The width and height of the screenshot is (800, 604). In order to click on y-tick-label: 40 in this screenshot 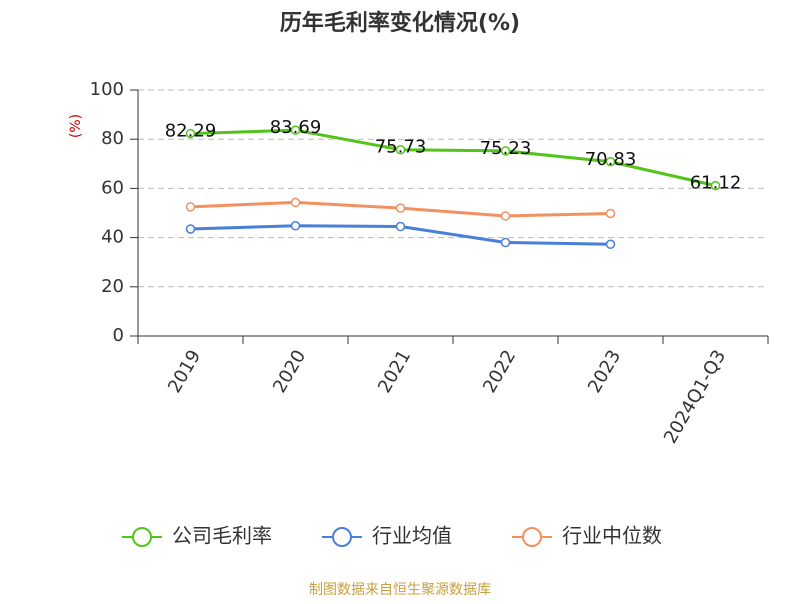, I will do `click(112, 237)`.